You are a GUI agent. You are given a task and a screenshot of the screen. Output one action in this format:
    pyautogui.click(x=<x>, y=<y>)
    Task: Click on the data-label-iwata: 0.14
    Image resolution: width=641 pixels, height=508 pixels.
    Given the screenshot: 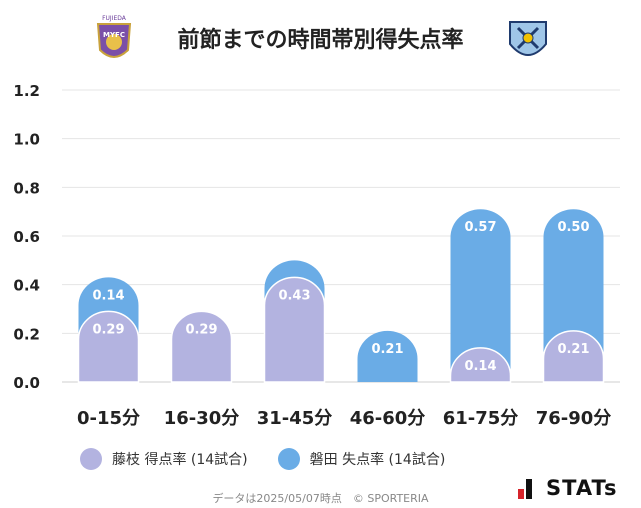 What is the action you would take?
    pyautogui.click(x=108, y=295)
    